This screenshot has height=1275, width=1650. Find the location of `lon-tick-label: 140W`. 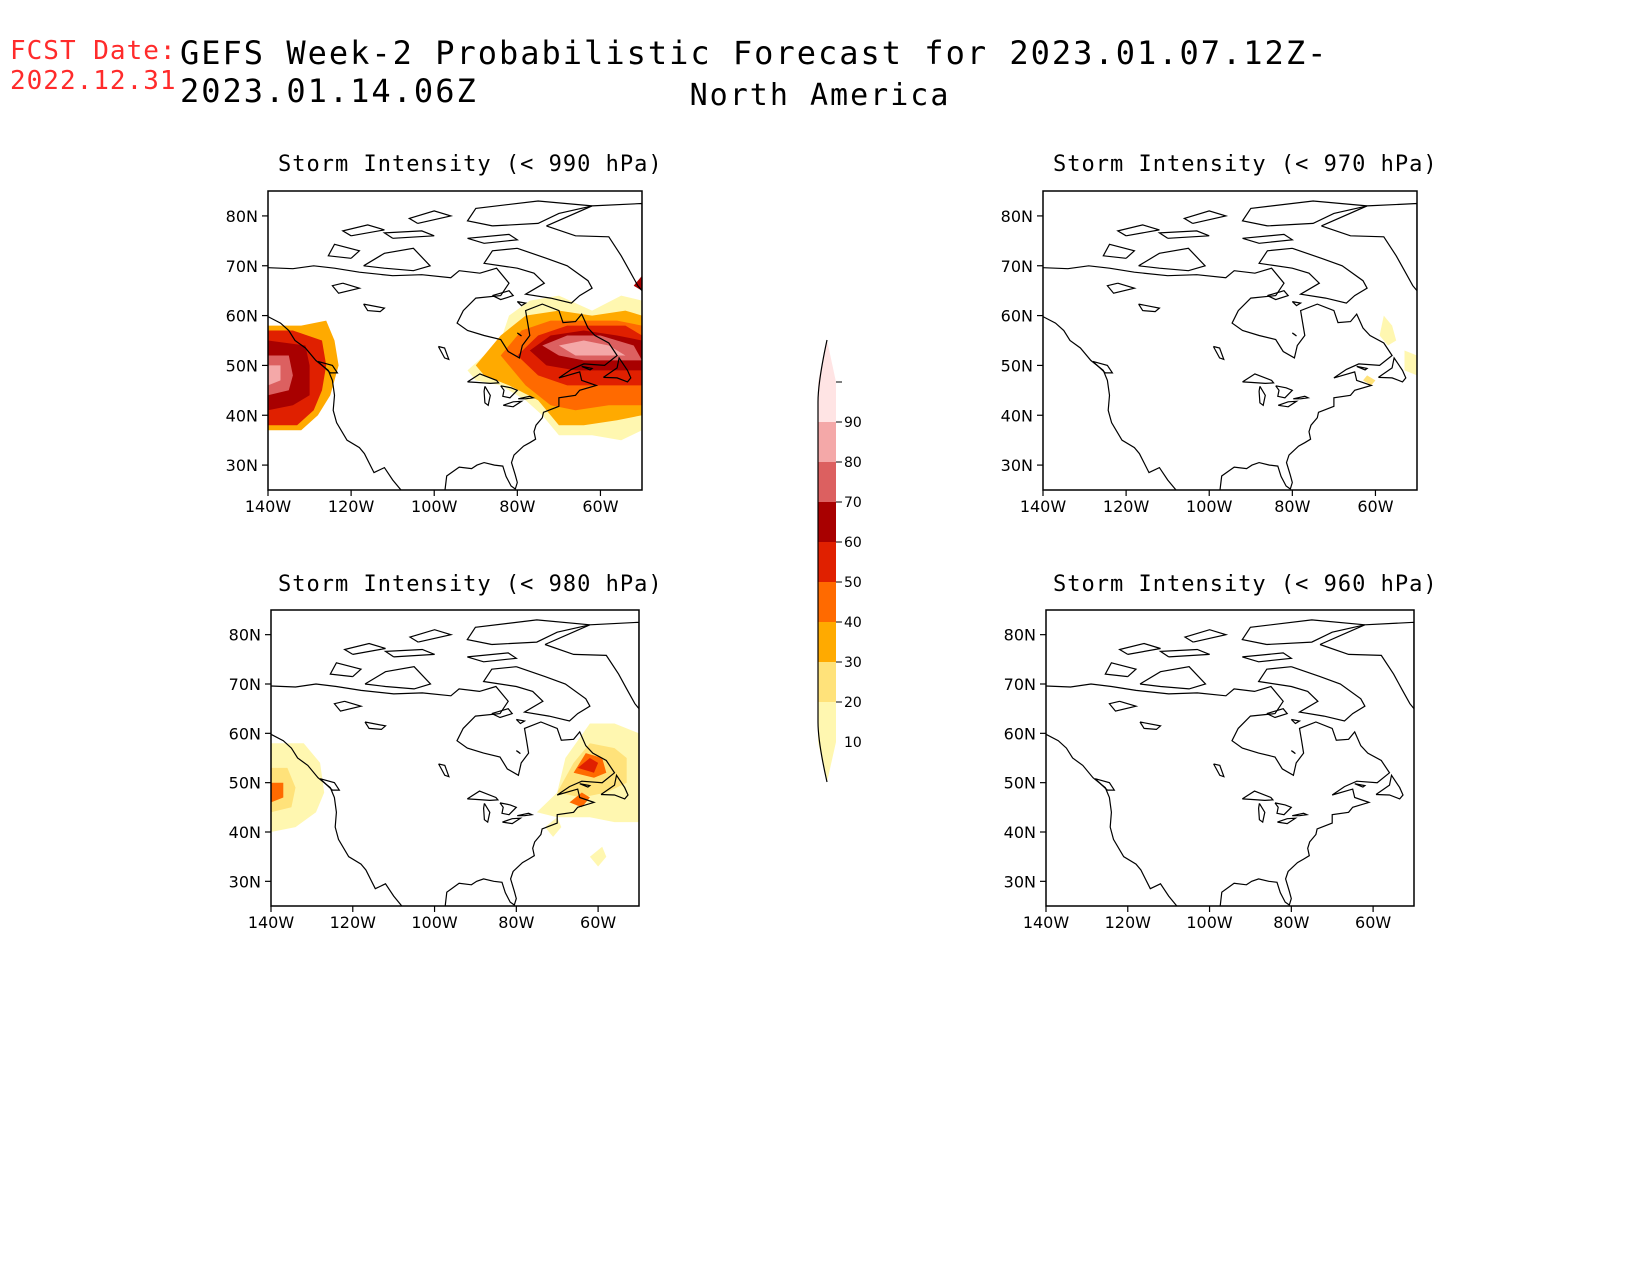

lon-tick-label: 140W is located at coordinates (1046, 922).